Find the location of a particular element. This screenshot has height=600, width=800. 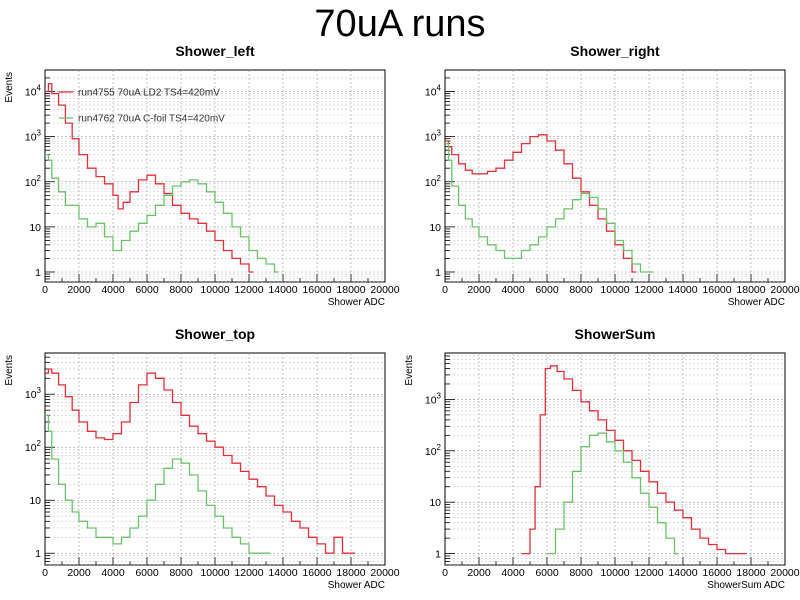

slide-title: 70uA runs is located at coordinates (400, 24).